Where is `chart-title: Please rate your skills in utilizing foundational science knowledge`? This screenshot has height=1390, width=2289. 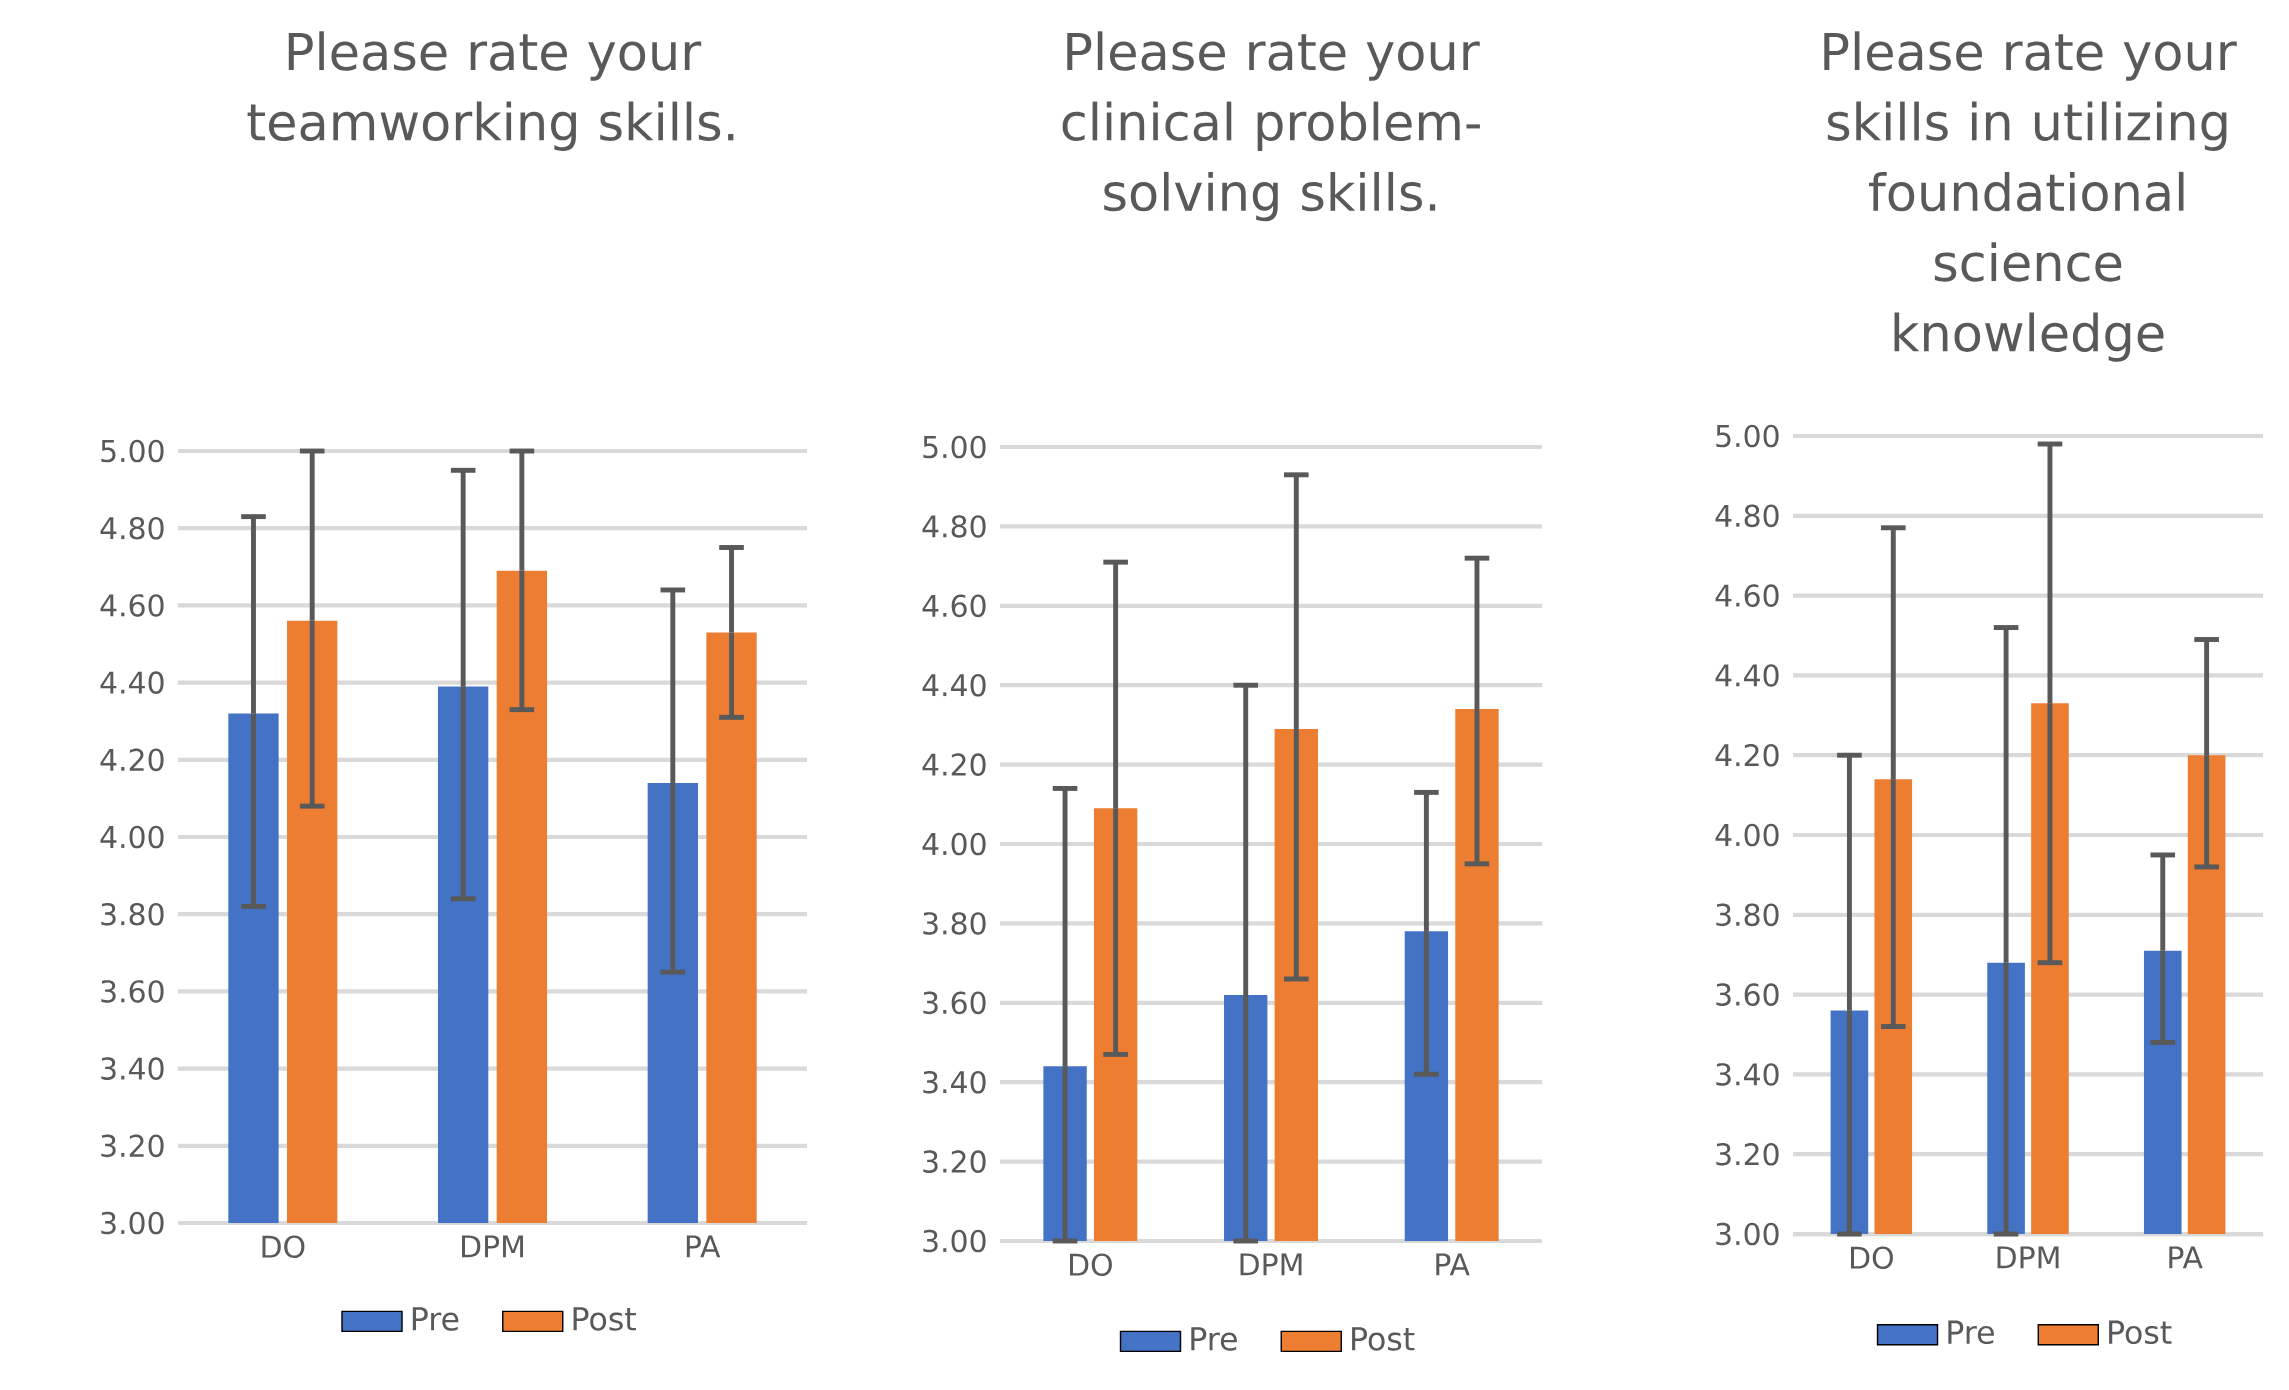
chart-title: Please rate your skills in utilizing foundational science knowledge is located at coordinates (2030, 196).